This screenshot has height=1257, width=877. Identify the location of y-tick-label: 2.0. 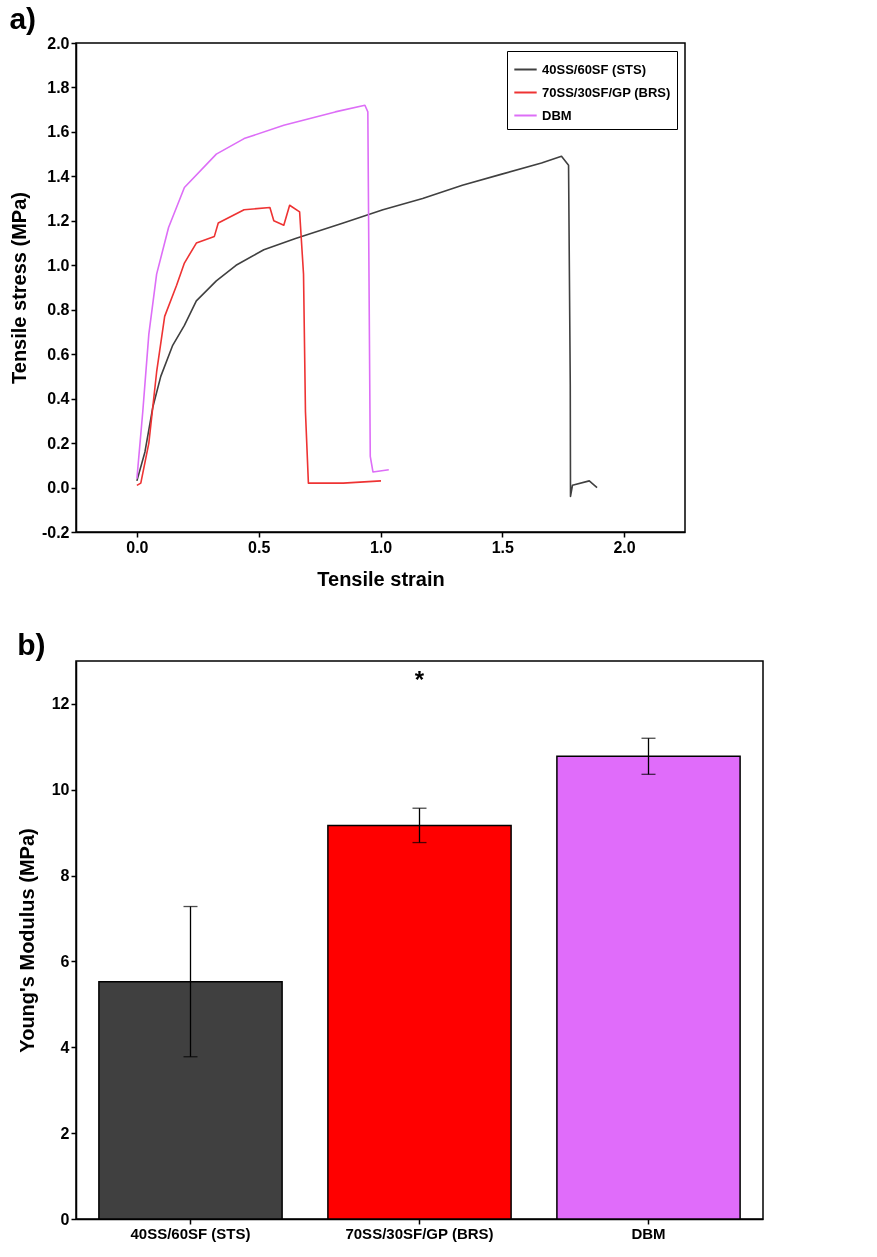
(58, 43).